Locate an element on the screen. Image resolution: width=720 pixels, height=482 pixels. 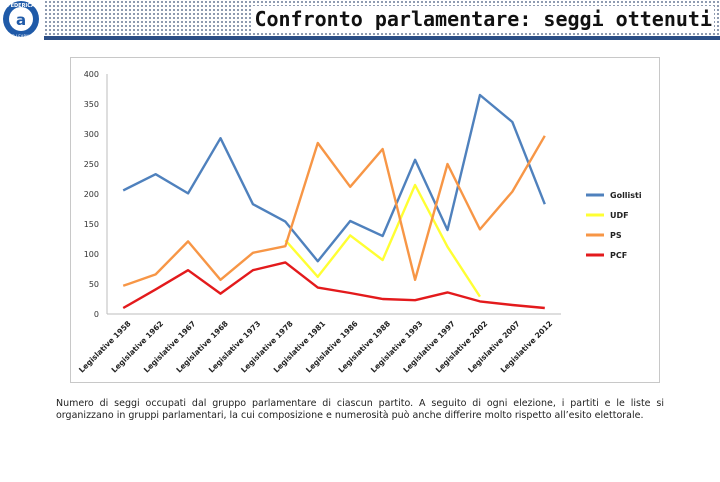
y-tick-label: 150 is located at coordinates (91, 224).